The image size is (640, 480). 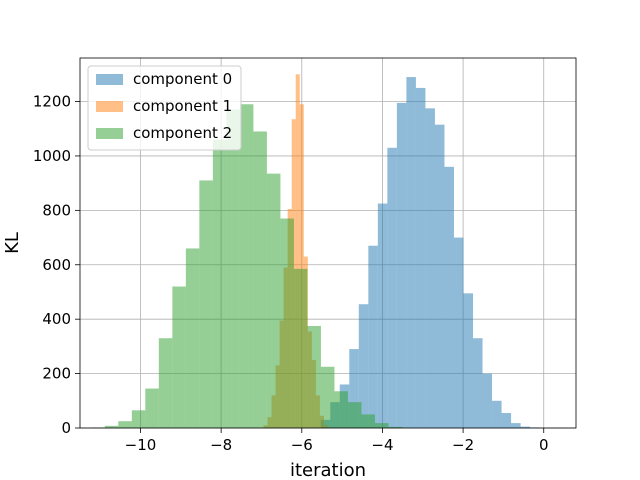 What do you see at coordinates (56, 319) in the screenshot?
I see `y-tick-label: 400` at bounding box center [56, 319].